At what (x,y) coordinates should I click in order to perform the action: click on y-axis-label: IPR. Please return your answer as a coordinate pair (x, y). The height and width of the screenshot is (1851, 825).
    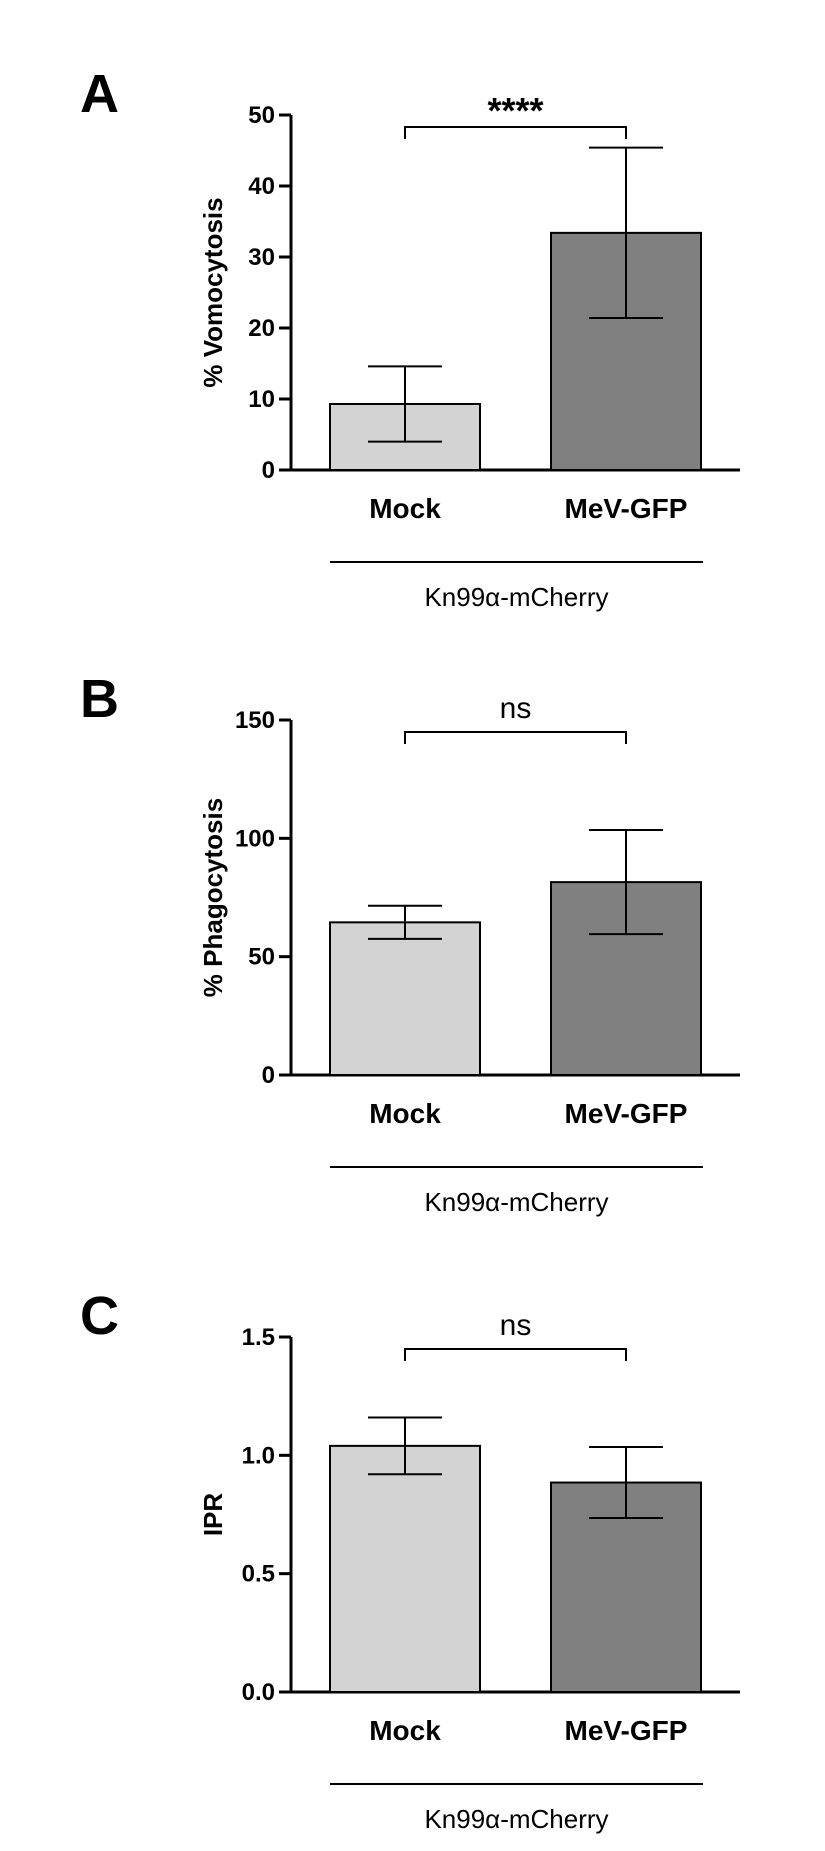
    Looking at the image, I should click on (213, 1515).